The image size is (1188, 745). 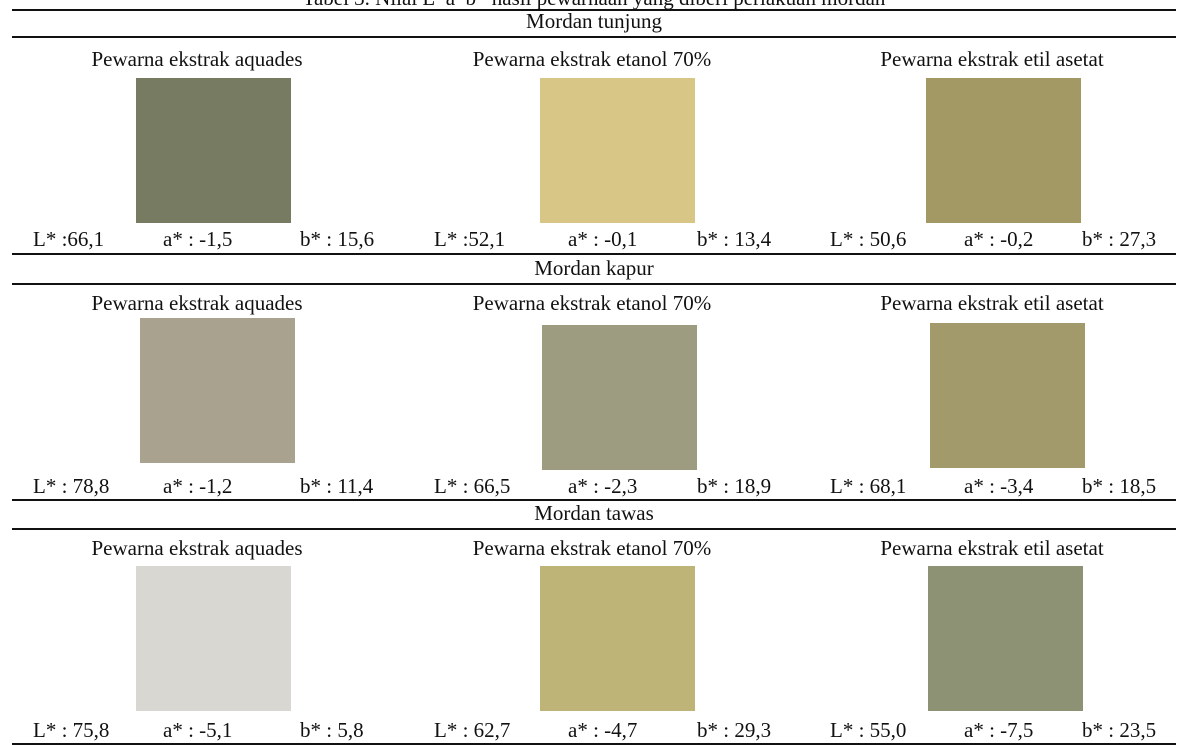 What do you see at coordinates (734, 239) in the screenshot?
I see `b-value: b* : 13,4` at bounding box center [734, 239].